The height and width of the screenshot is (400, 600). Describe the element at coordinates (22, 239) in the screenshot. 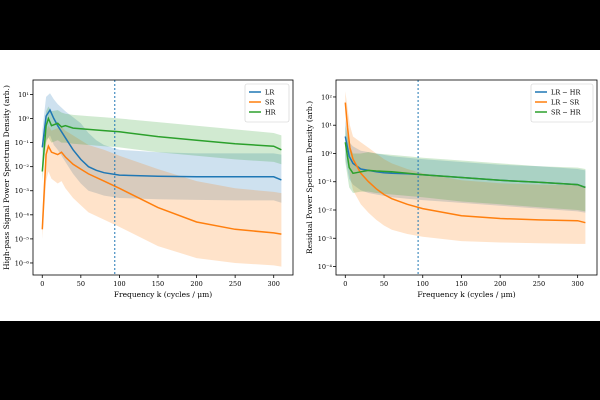

I see `y-tick-label: 10⁻⁵` at that location.